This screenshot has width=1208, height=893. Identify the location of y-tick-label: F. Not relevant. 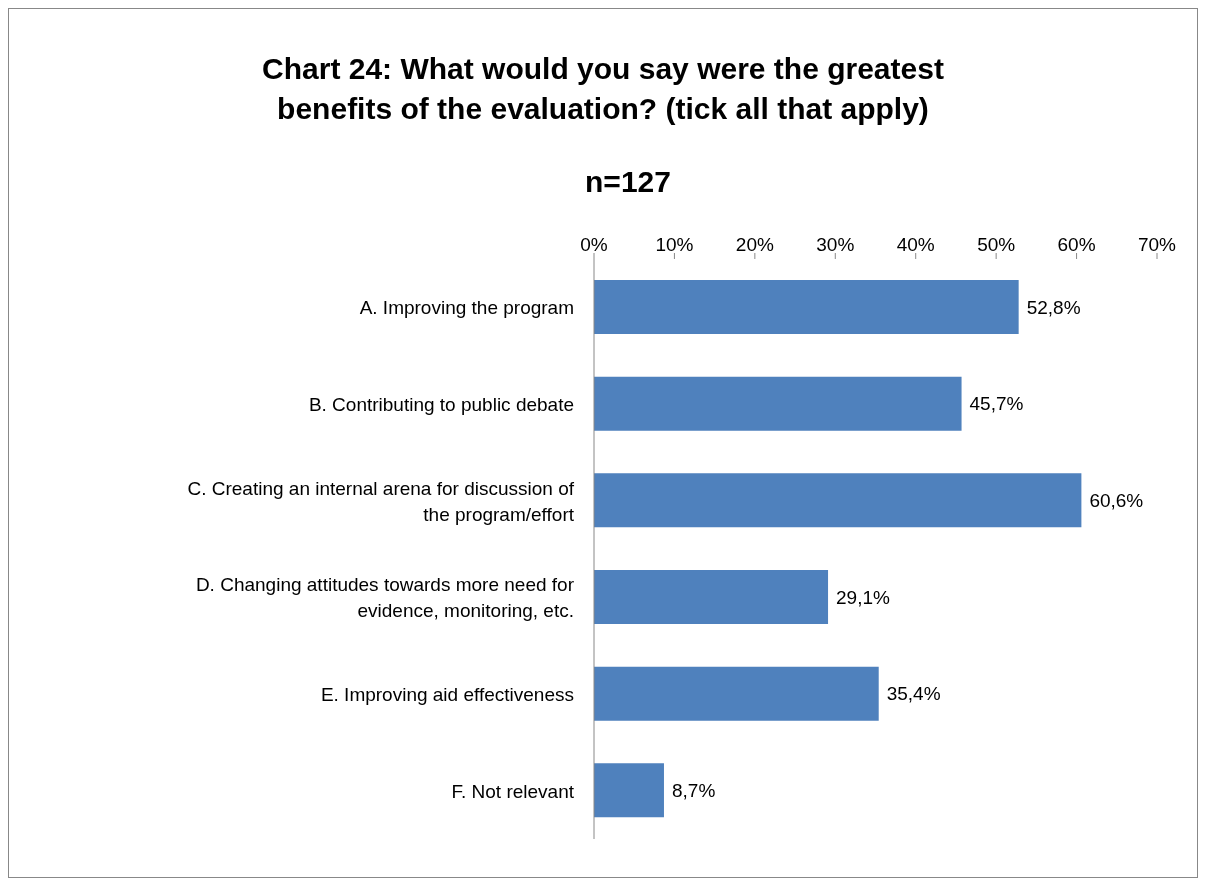
(513, 791).